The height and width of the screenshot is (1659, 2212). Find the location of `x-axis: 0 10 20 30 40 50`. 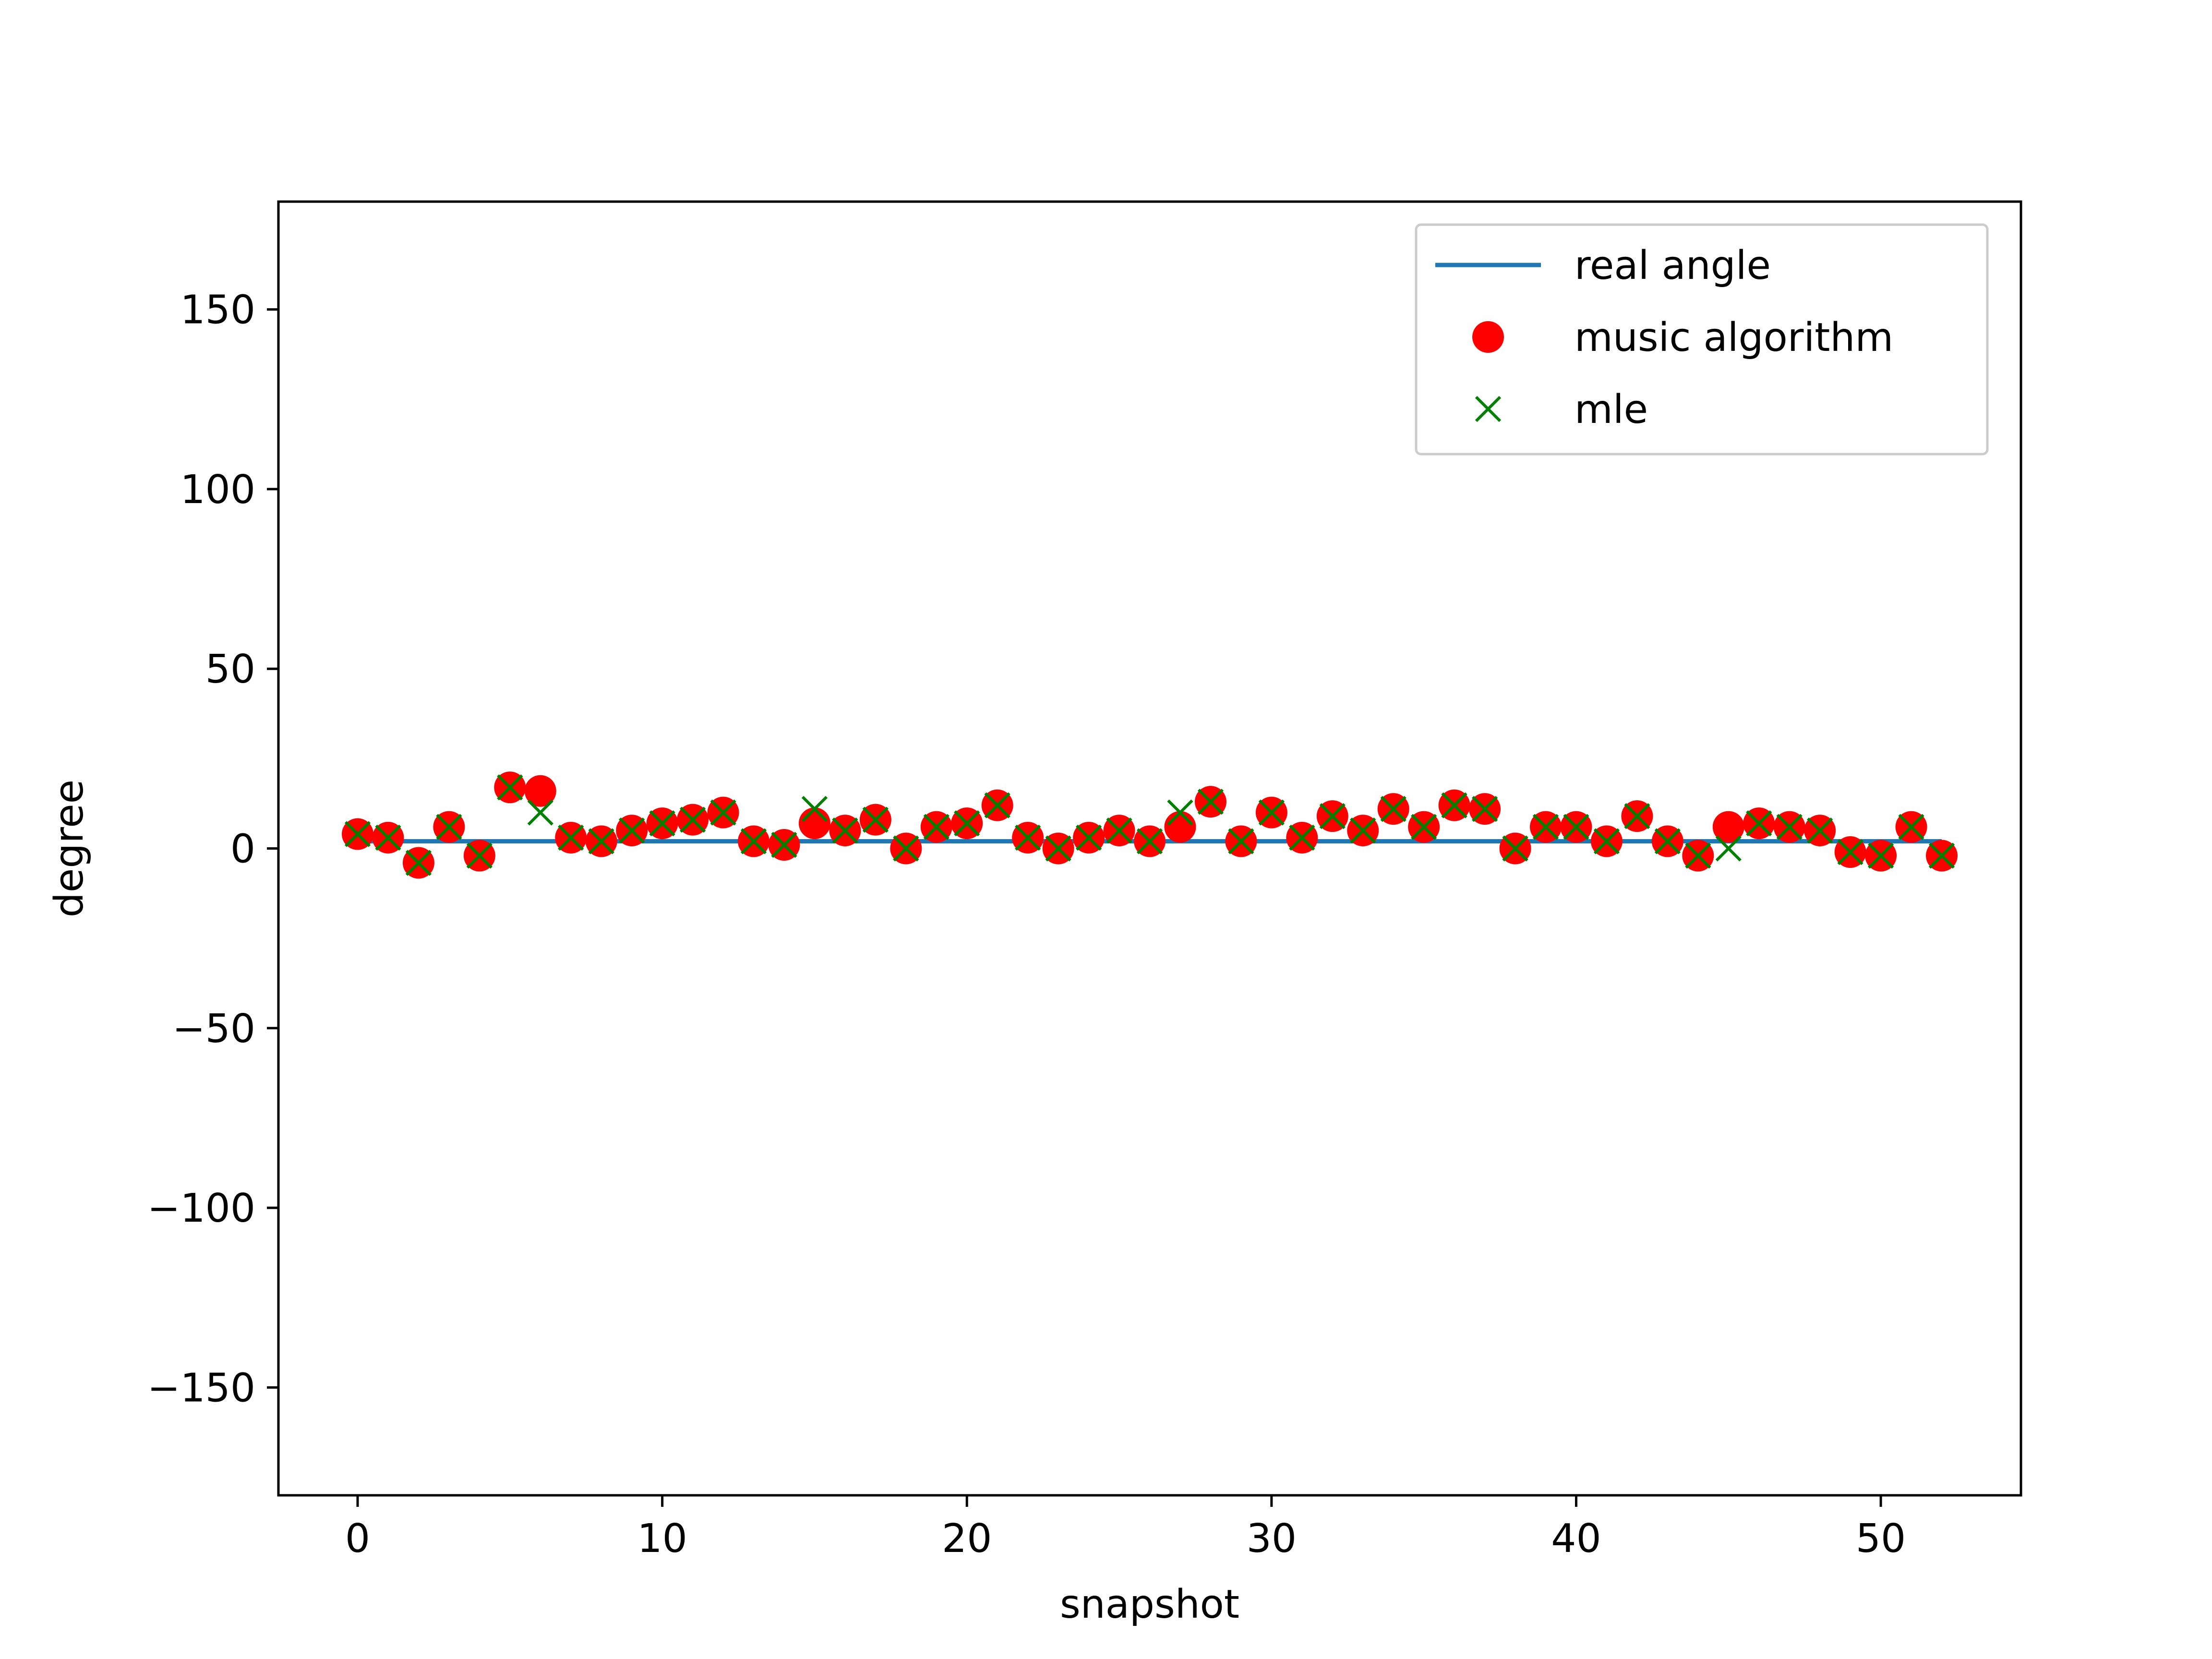

x-axis: 0 10 20 30 40 50 is located at coordinates (1125, 1528).